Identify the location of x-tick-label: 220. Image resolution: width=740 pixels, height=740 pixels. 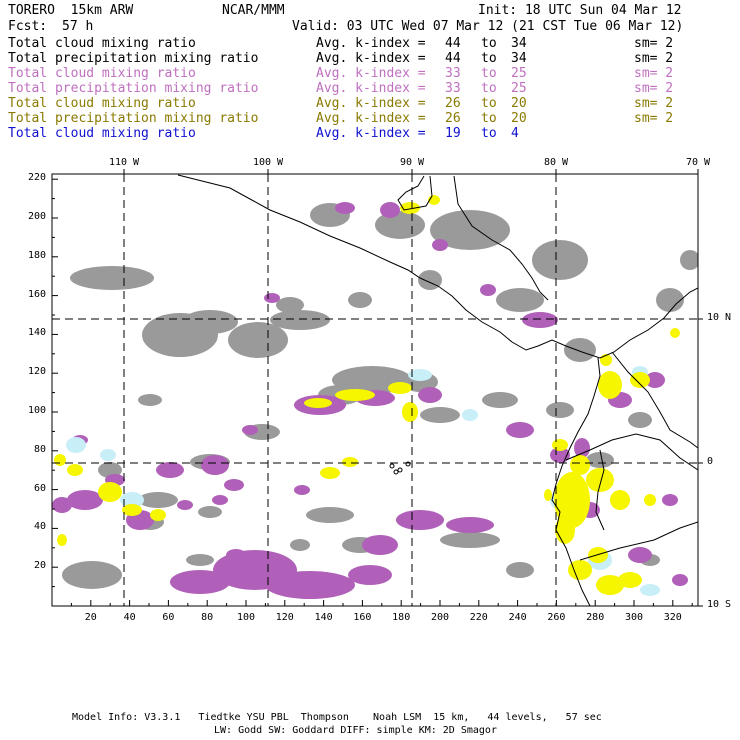
(478, 617).